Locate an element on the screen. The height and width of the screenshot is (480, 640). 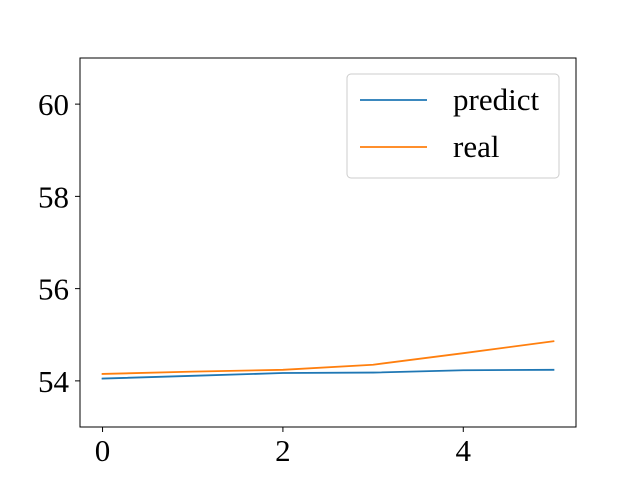
series-line-real is located at coordinates (328, 357).